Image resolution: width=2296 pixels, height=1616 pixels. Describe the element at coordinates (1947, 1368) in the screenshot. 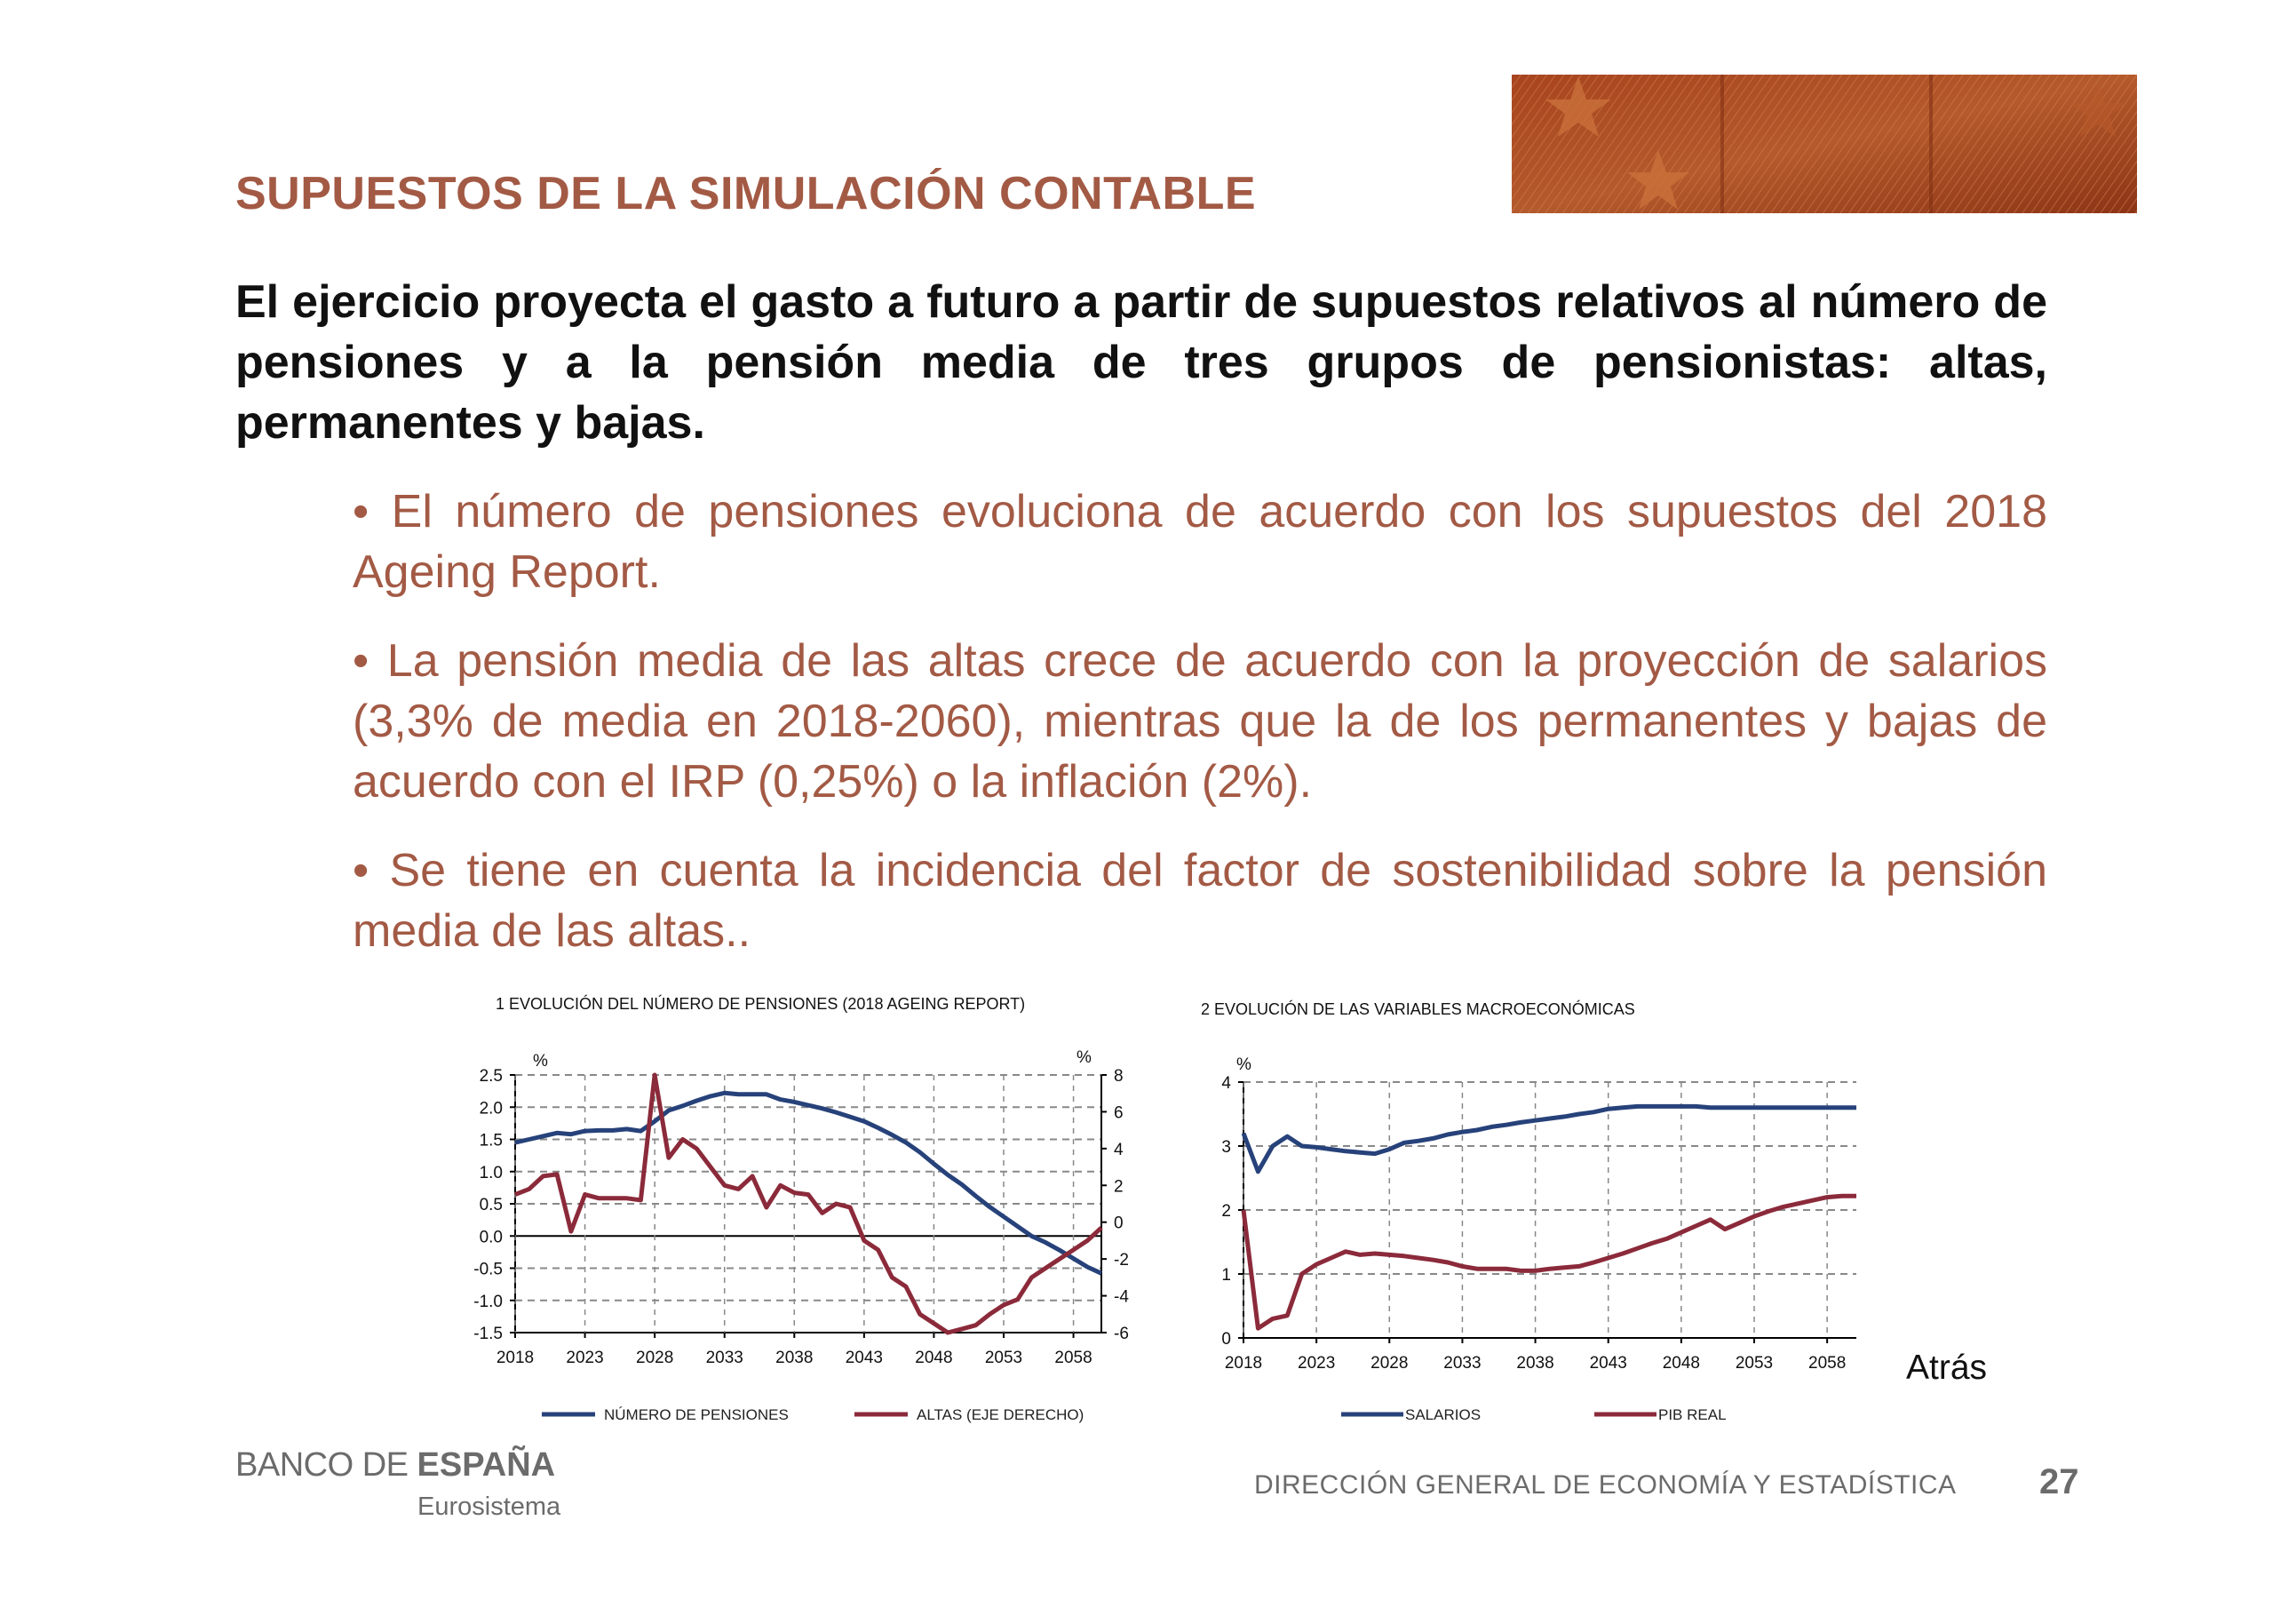

I see `back-link: Atrás` at that location.